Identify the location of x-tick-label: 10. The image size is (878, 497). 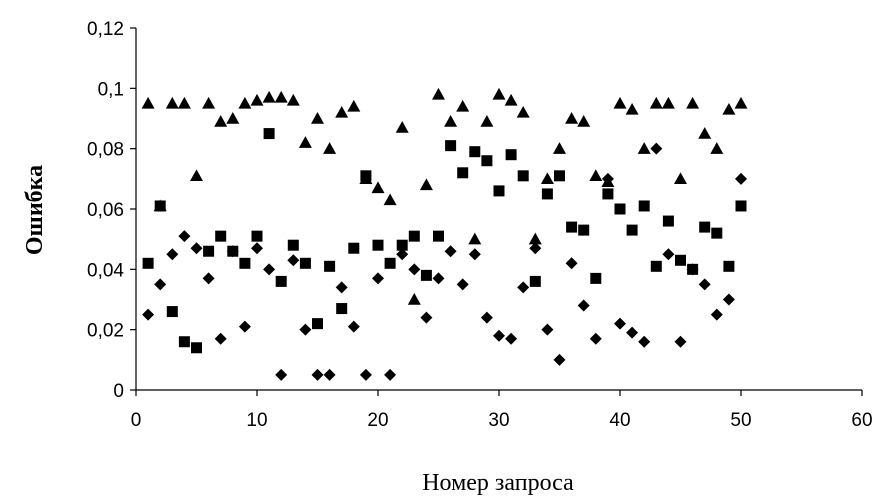
(256, 420).